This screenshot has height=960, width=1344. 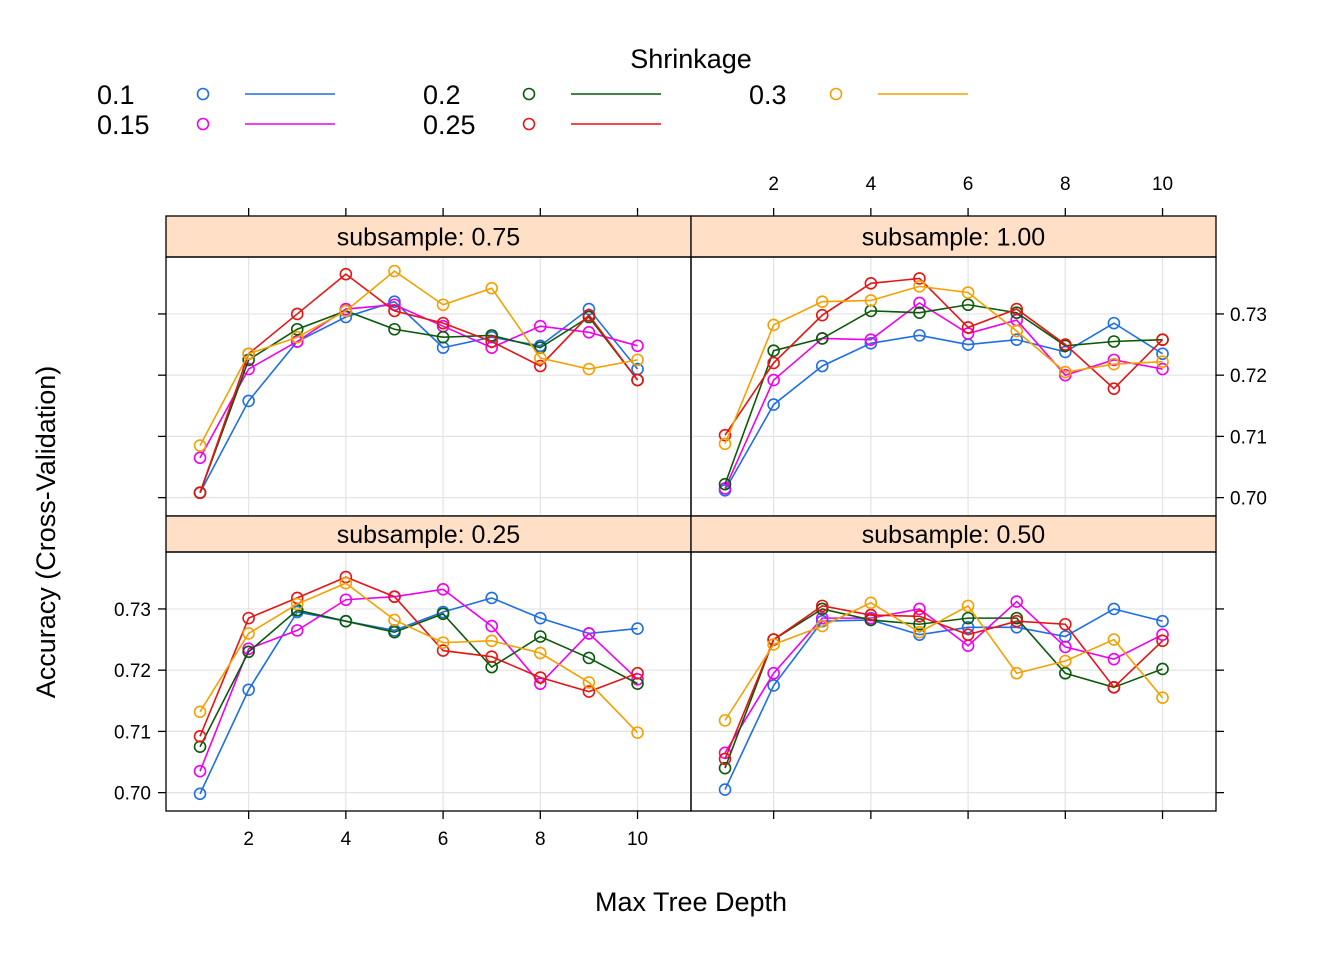 I want to click on legend-label: 0.2, so click(x=442, y=95).